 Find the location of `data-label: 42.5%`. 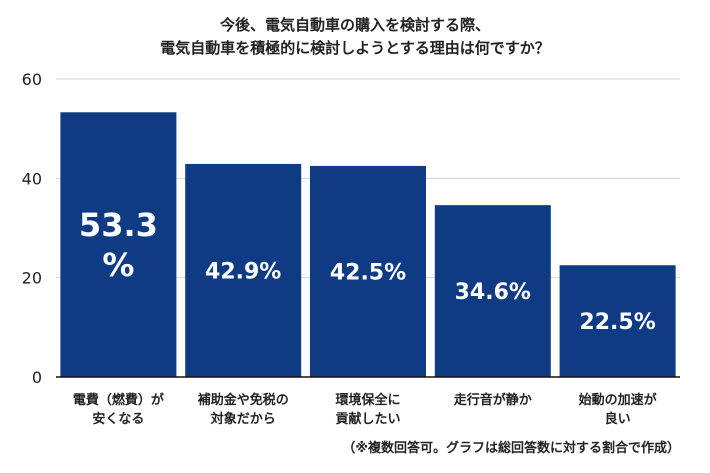

data-label: 42.5% is located at coordinates (368, 272).